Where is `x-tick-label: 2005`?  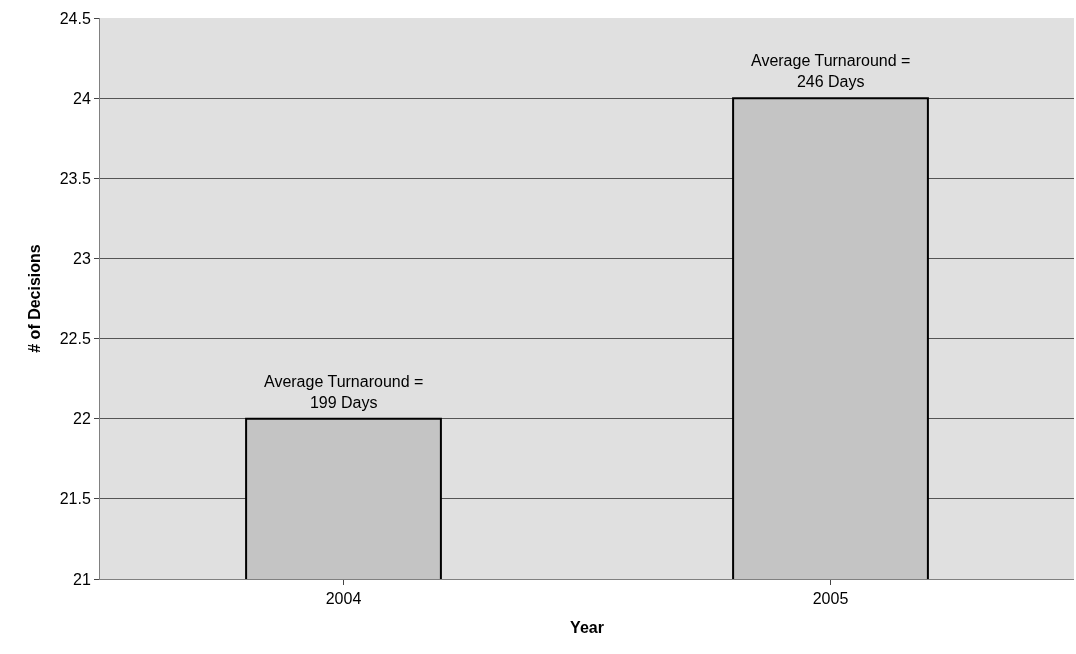 x-tick-label: 2005 is located at coordinates (830, 599).